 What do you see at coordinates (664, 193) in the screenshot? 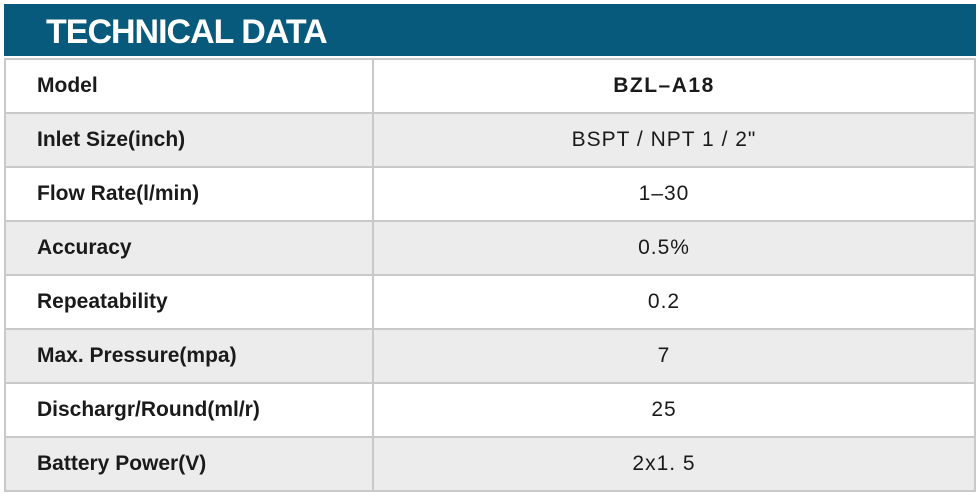
I see `row-value: 1–30` at bounding box center [664, 193].